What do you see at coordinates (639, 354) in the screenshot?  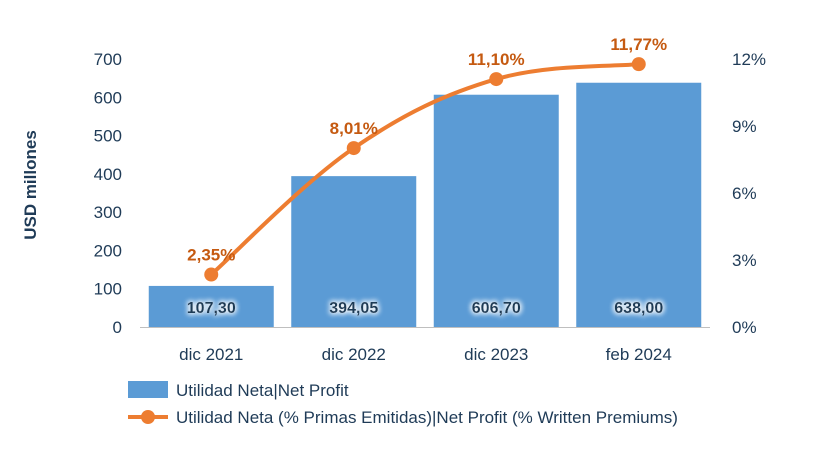 I see `x-tick-label: feb 2024` at bounding box center [639, 354].